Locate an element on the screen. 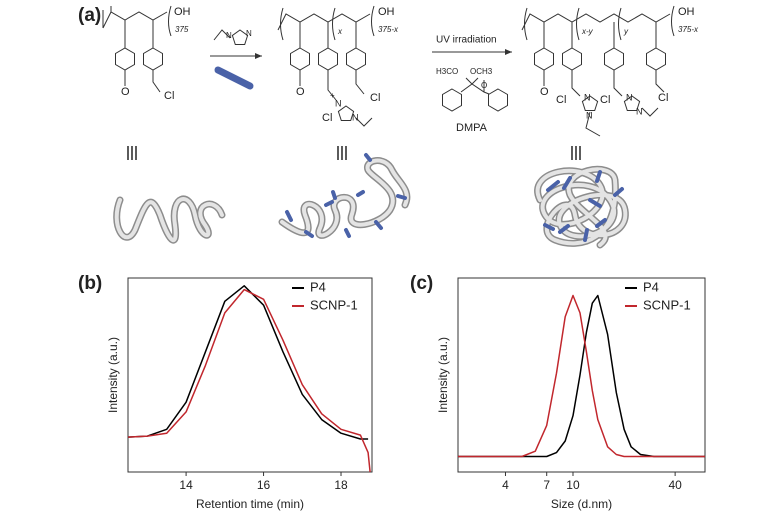 This screenshot has width=780, height=520. panel-label: (a) is located at coordinates (89, 15).